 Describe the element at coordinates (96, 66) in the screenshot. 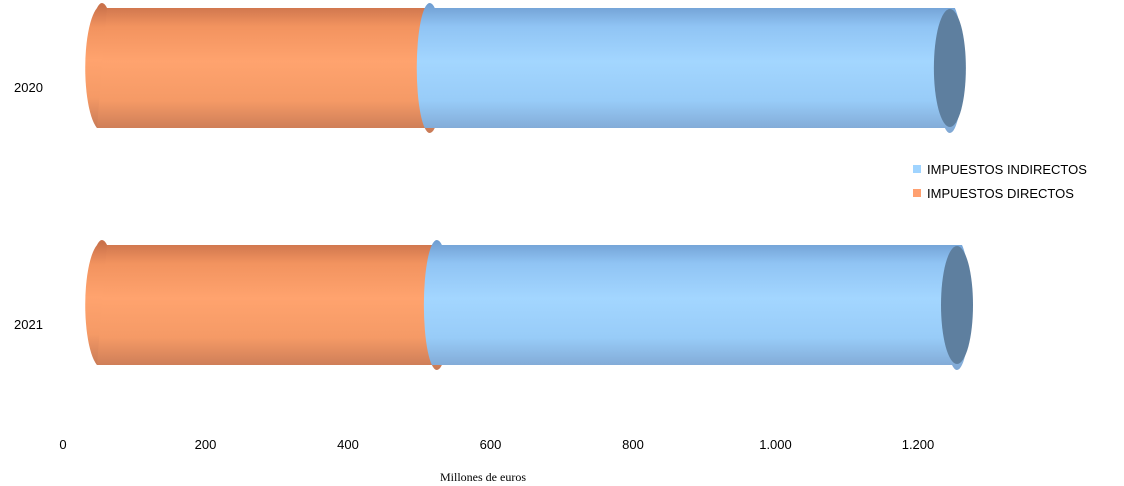

I see `bar-cap-start-2020` at that location.